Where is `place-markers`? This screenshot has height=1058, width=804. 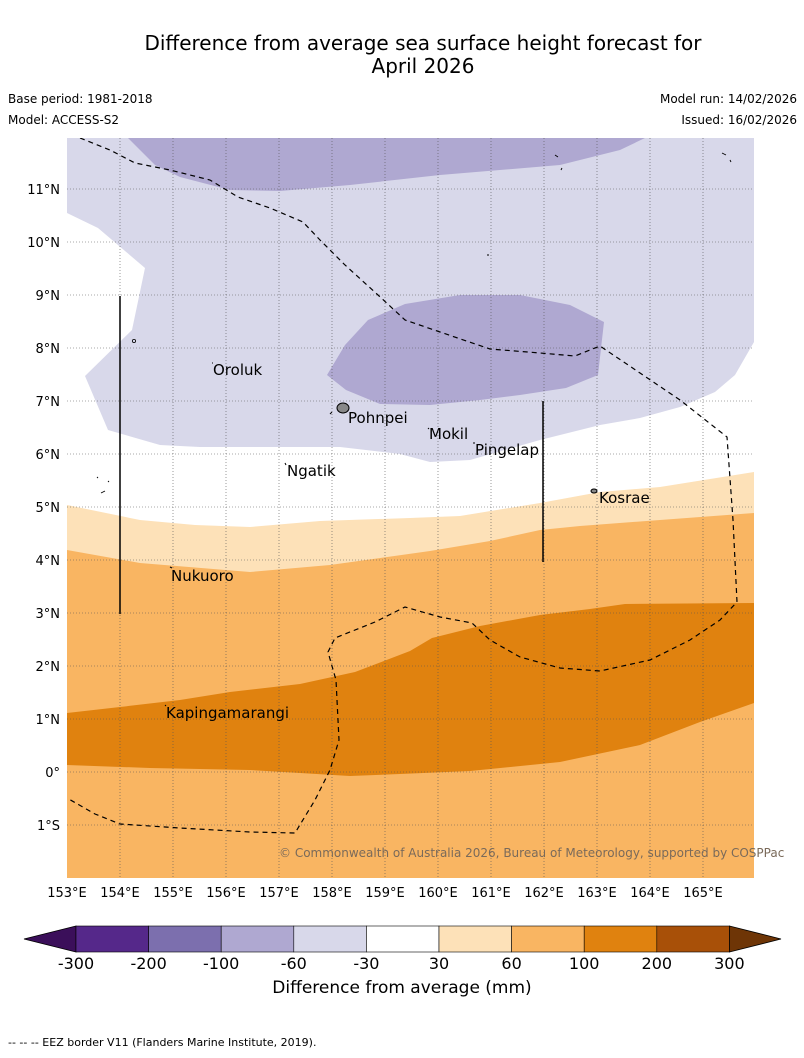
place-markers is located at coordinates (319, 534).